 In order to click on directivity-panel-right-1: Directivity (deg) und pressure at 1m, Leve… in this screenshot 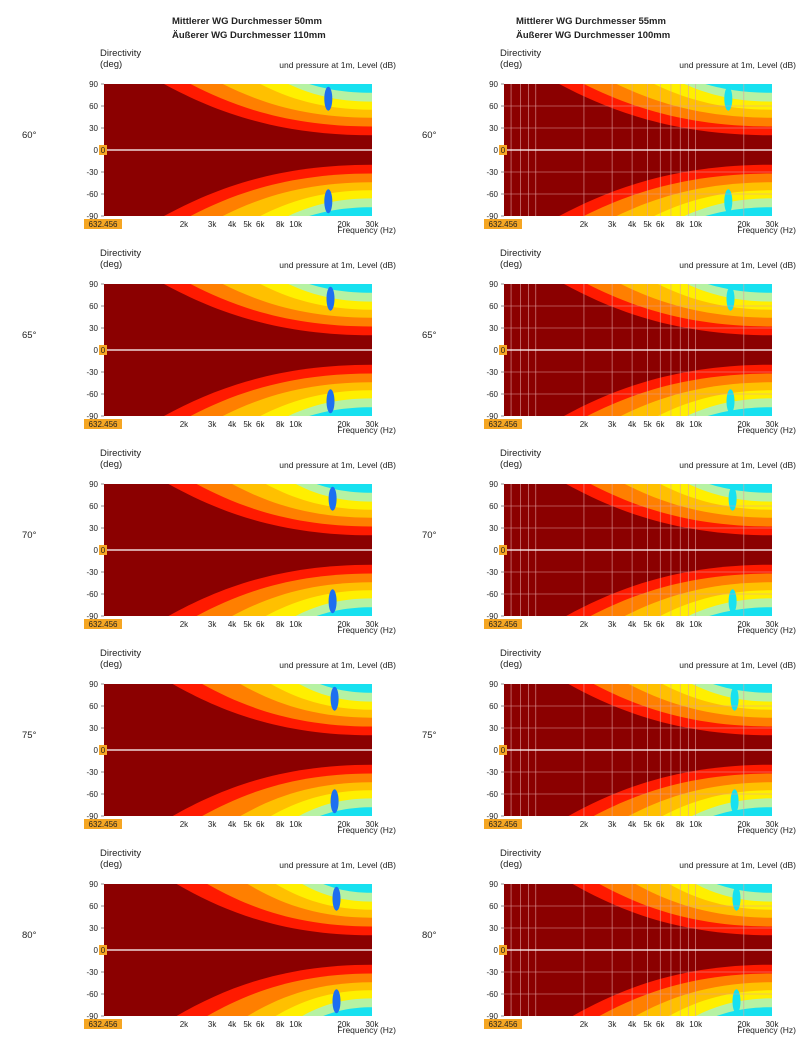, I will do `click(642, 342)`.